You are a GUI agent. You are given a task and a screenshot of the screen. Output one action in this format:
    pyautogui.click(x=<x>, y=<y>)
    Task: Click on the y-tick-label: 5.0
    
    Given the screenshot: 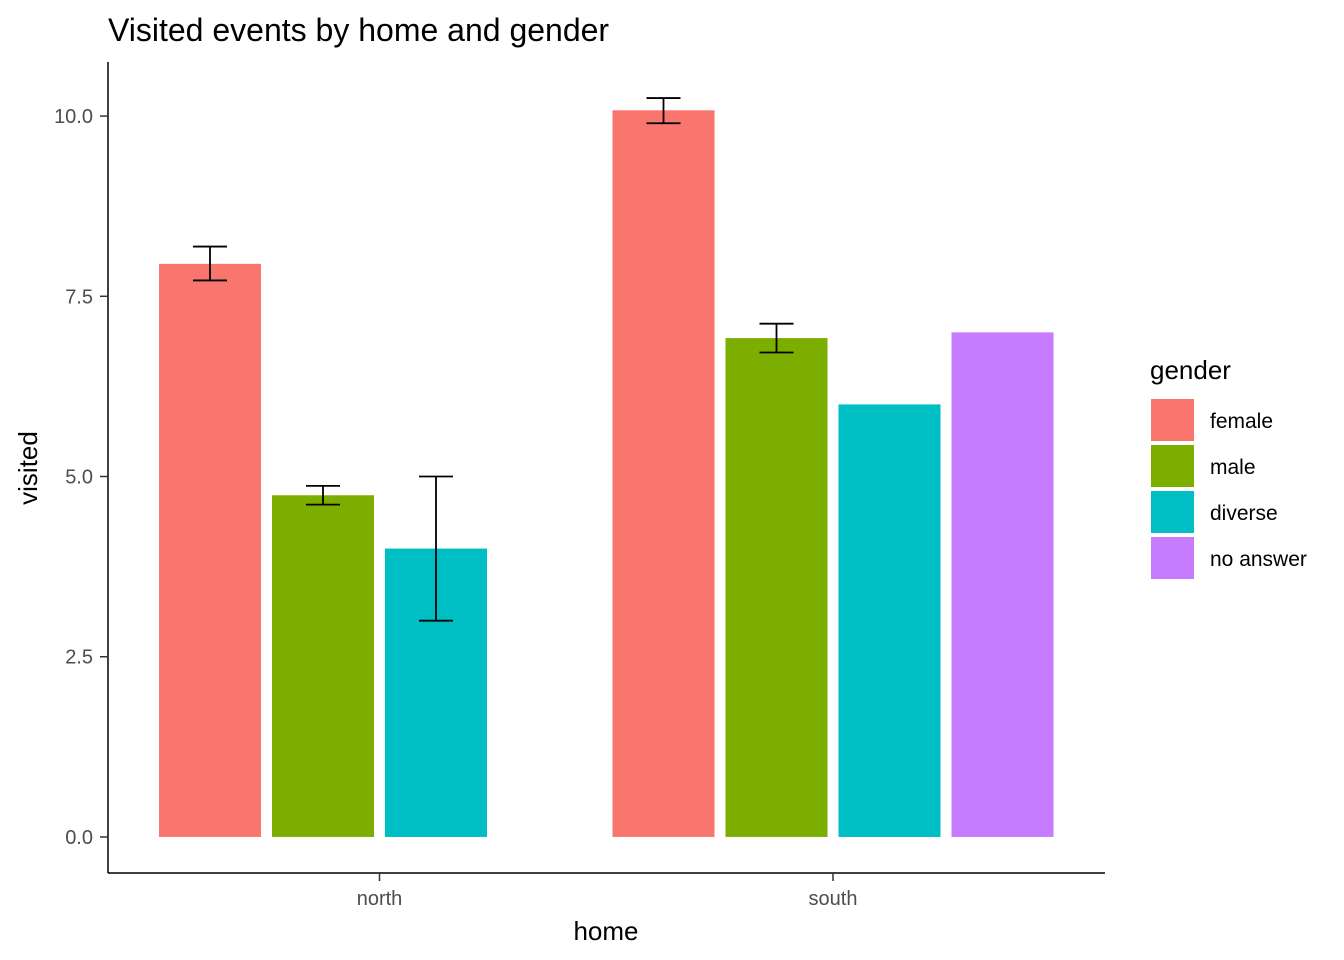 What is the action you would take?
    pyautogui.click(x=79, y=478)
    